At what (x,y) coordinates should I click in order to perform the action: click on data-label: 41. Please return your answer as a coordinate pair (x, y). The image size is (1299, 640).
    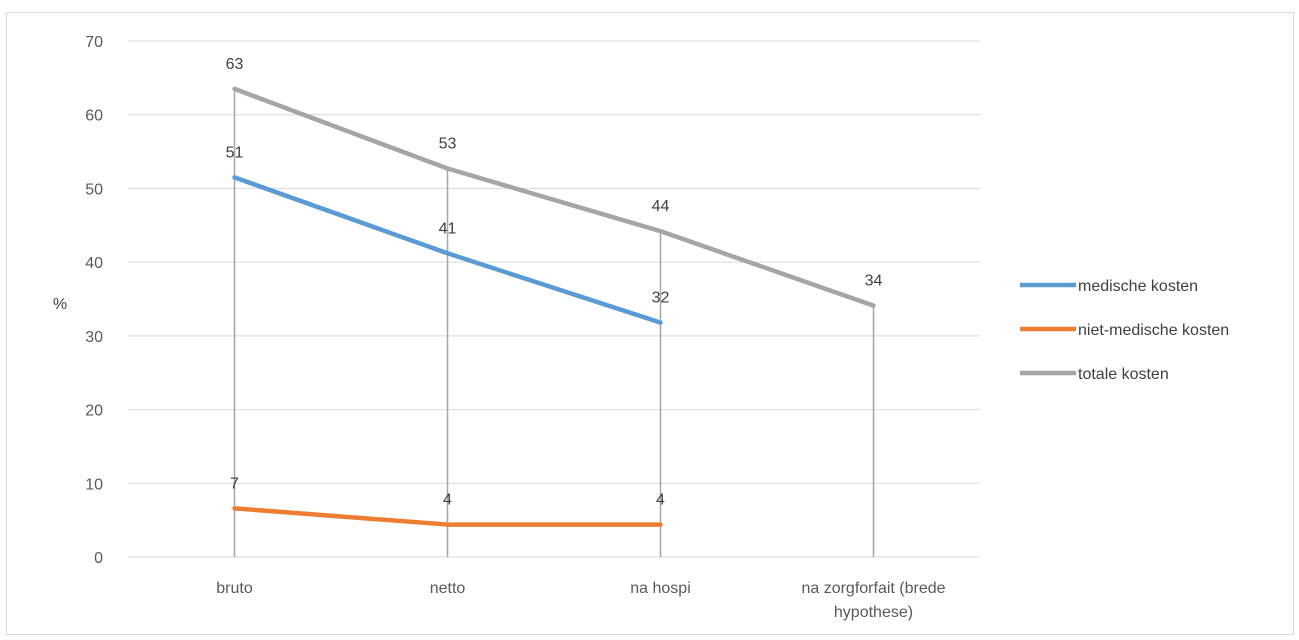
    Looking at the image, I should click on (448, 228).